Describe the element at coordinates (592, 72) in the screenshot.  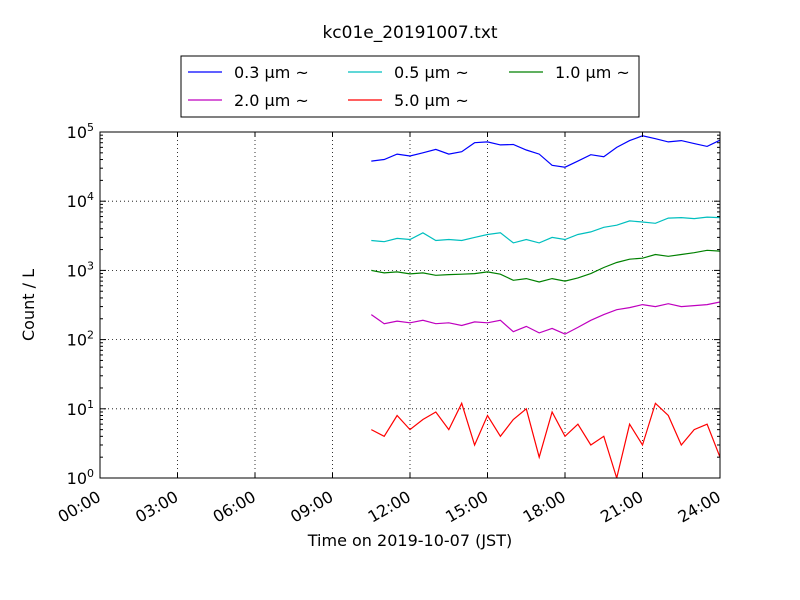
I see `legend-label-1-0um: 1.0 µm ~` at that location.